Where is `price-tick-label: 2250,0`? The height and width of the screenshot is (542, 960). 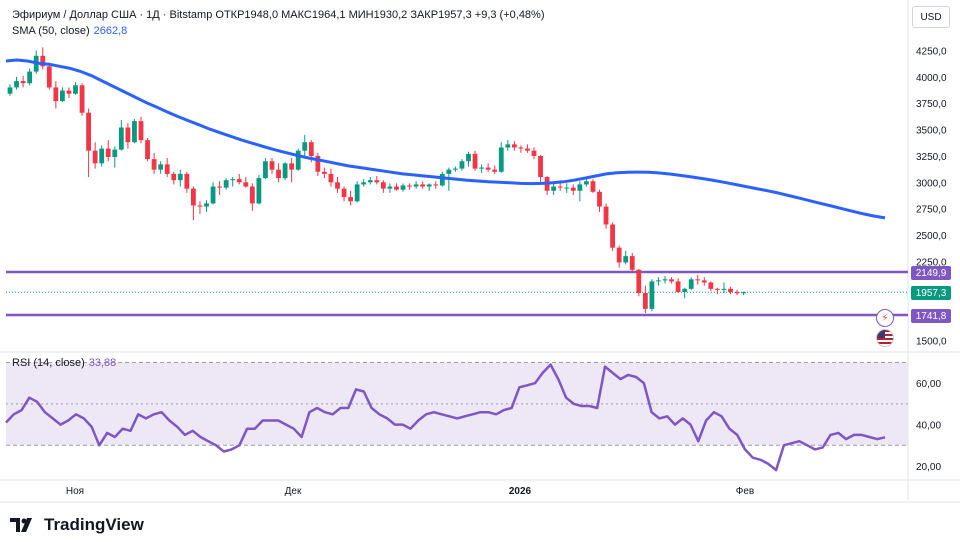 price-tick-label: 2250,0 is located at coordinates (931, 262).